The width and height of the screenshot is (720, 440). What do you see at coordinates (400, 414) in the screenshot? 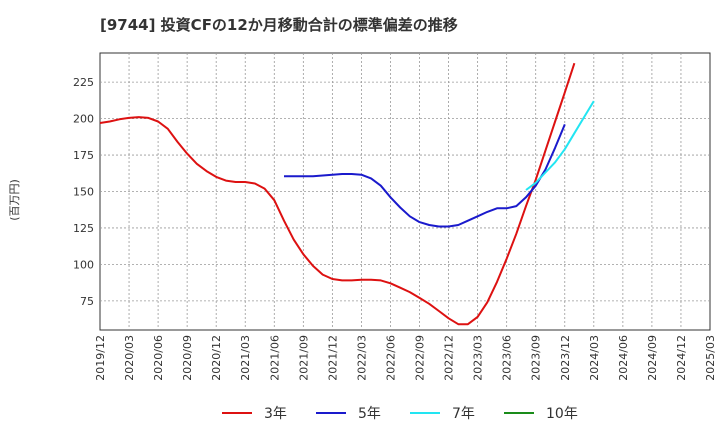
I see `legend: 3年 5年 7年 10年` at bounding box center [400, 414].